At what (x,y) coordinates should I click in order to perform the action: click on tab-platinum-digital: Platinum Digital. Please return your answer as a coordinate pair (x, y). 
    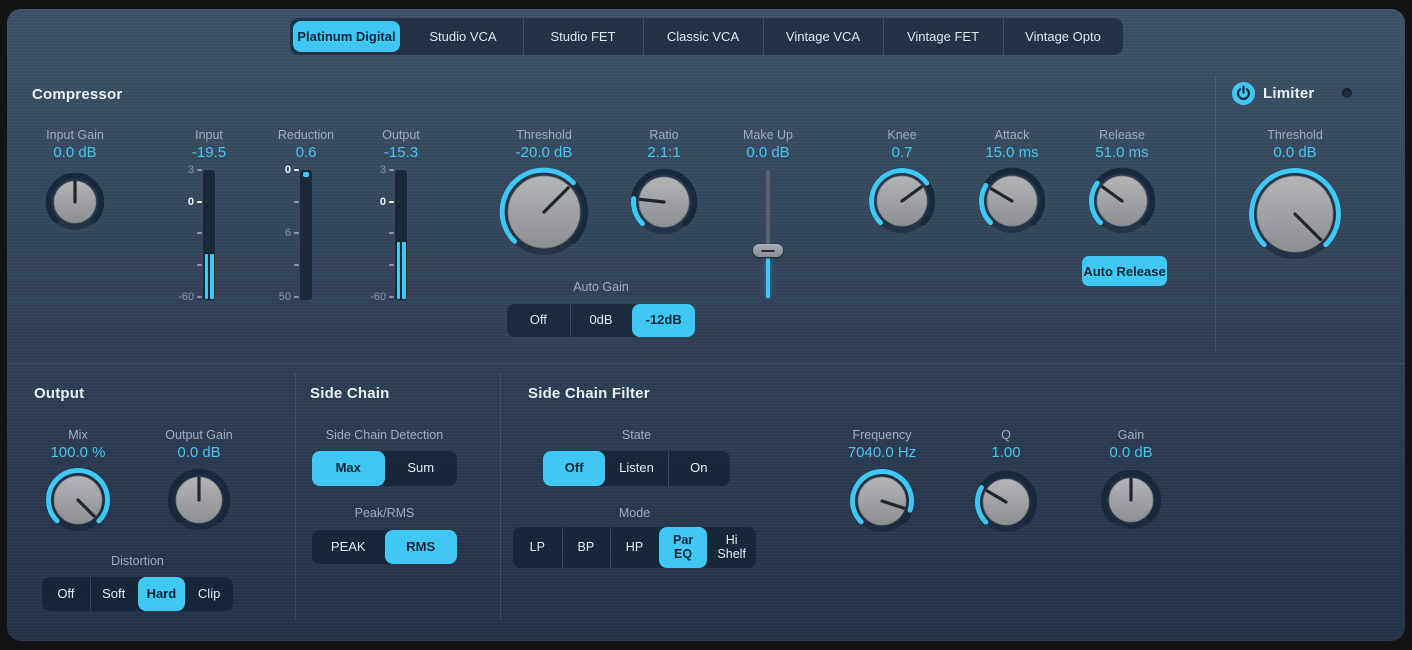
    Looking at the image, I should click on (346, 36).